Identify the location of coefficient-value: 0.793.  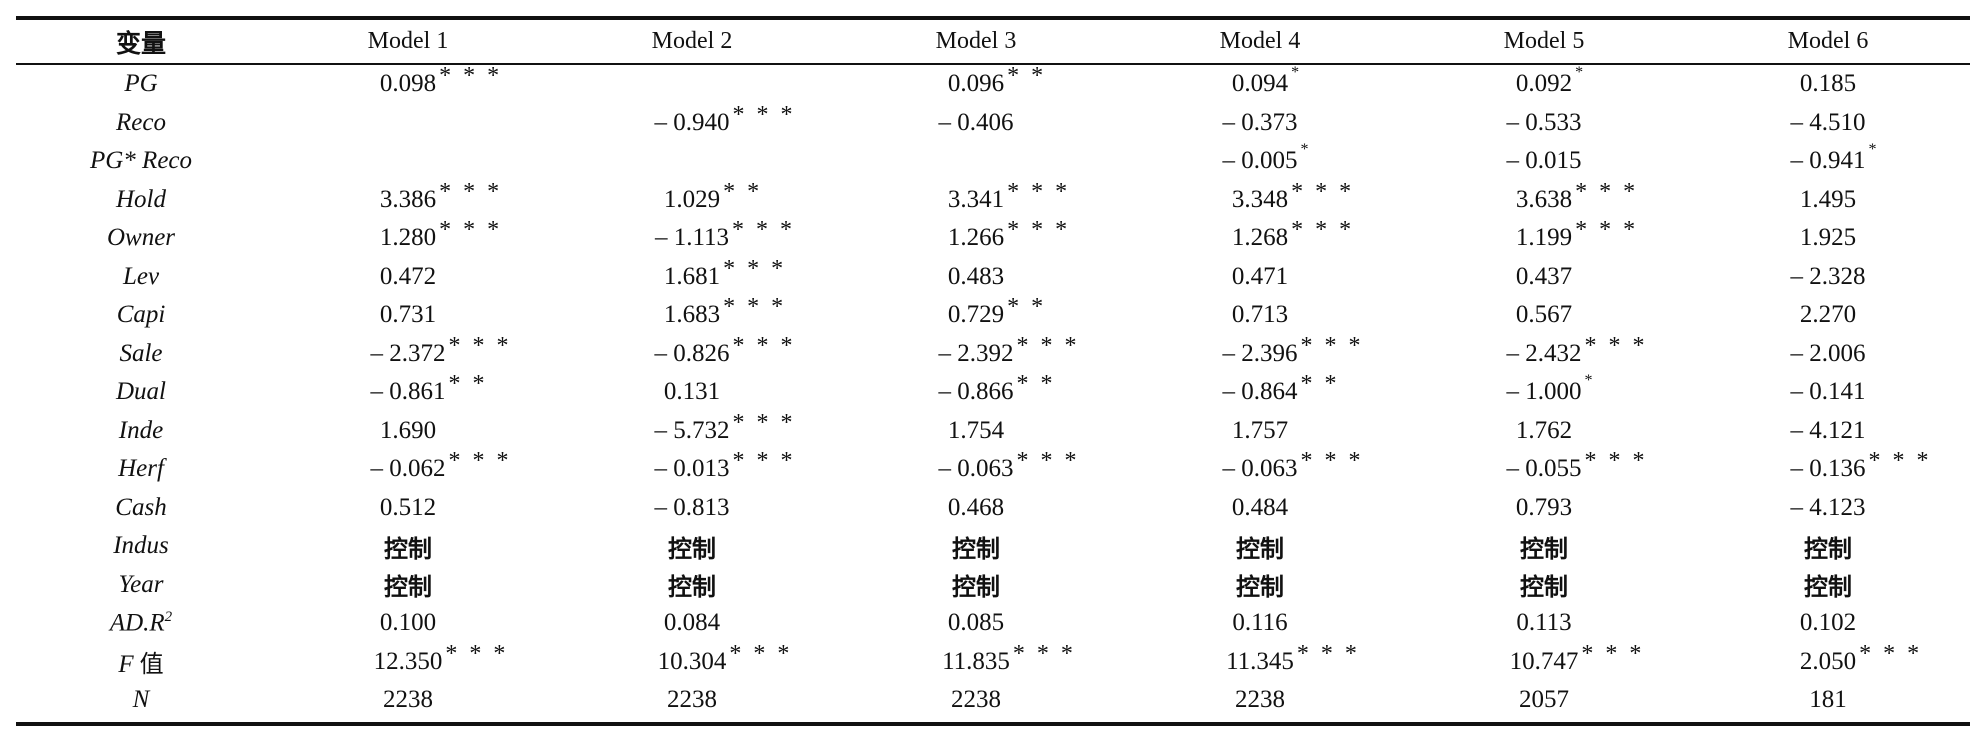
(1544, 507).